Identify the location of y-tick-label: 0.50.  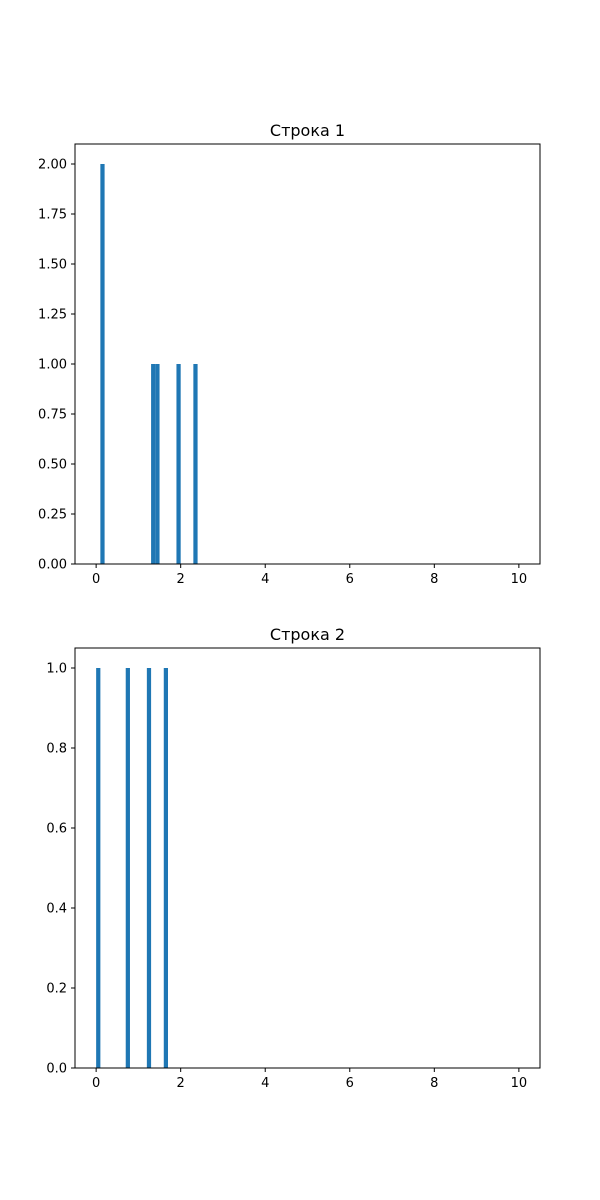
(52, 465).